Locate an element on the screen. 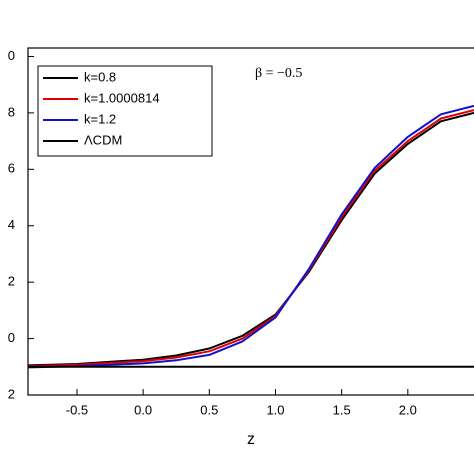  legend-label: k=1.2 is located at coordinates (100, 118).